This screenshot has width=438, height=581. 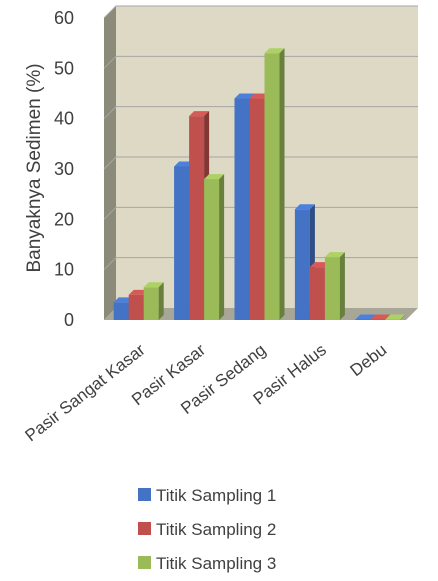 What do you see at coordinates (369, 360) in the screenshot?
I see `x-category-label: Debu` at bounding box center [369, 360].